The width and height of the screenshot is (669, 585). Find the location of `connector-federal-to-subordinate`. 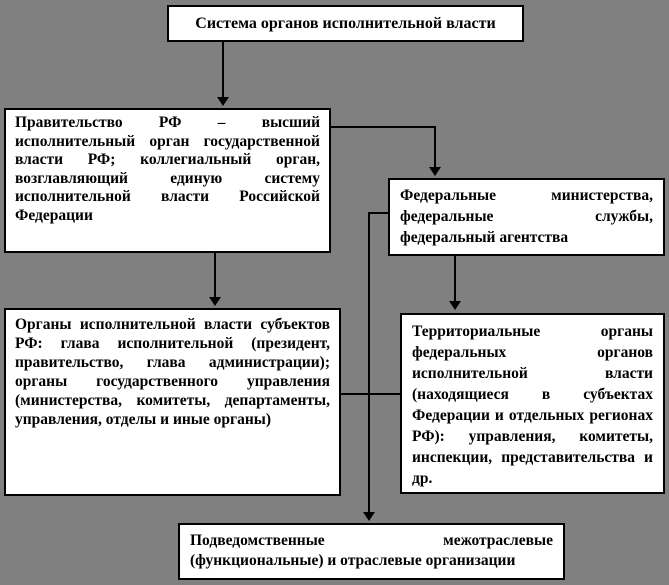

connector-federal-to-subordinate is located at coordinates (375, 366).